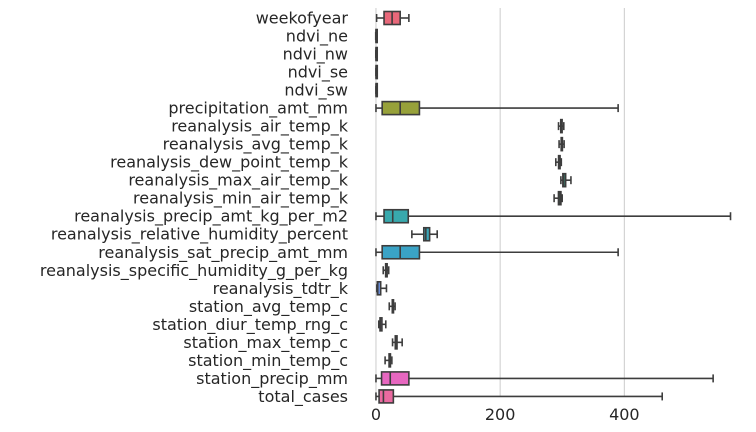  Describe the element at coordinates (258, 109) in the screenshot. I see `category-label: precipitation_amt_mm` at that location.